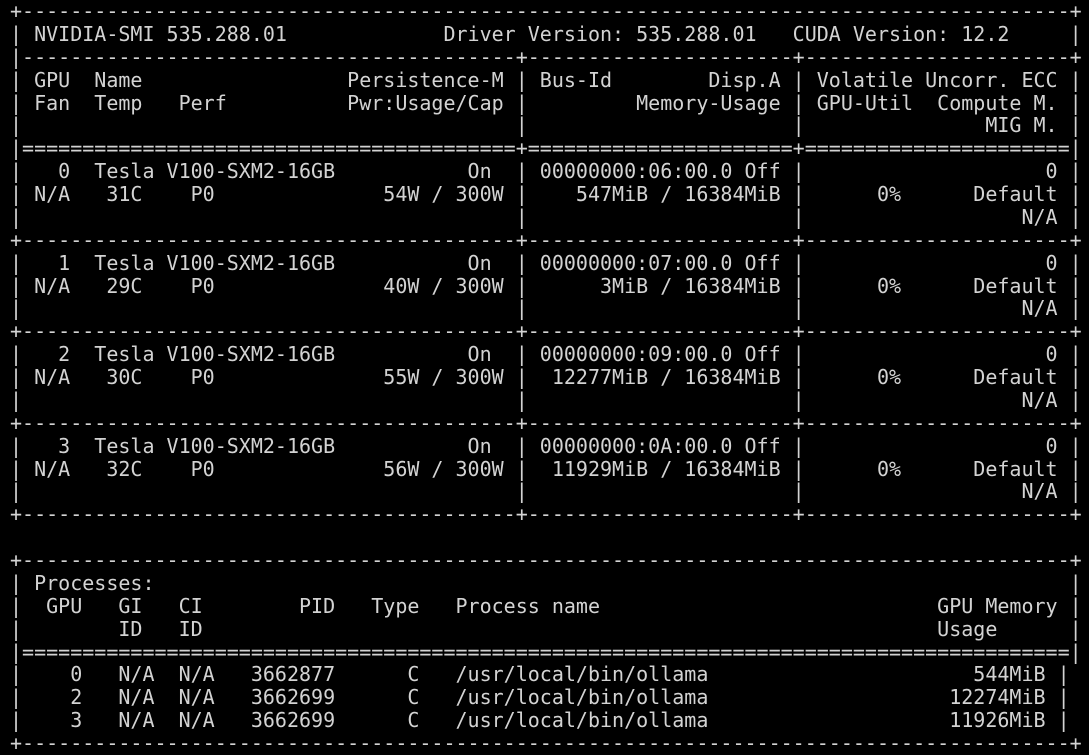 This screenshot has width=1089, height=755. I want to click on terminal-line, so click(549, 537).